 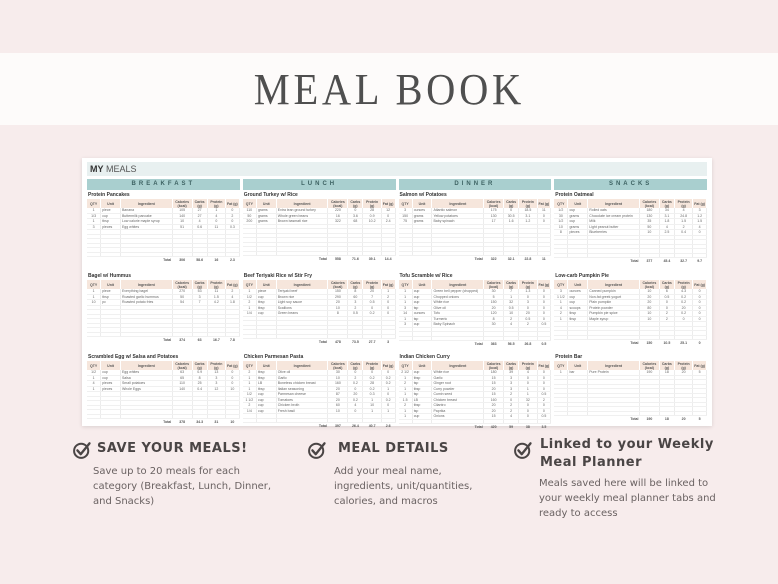 I want to click on cell-carbs: 0.6, so click(x=200, y=227).